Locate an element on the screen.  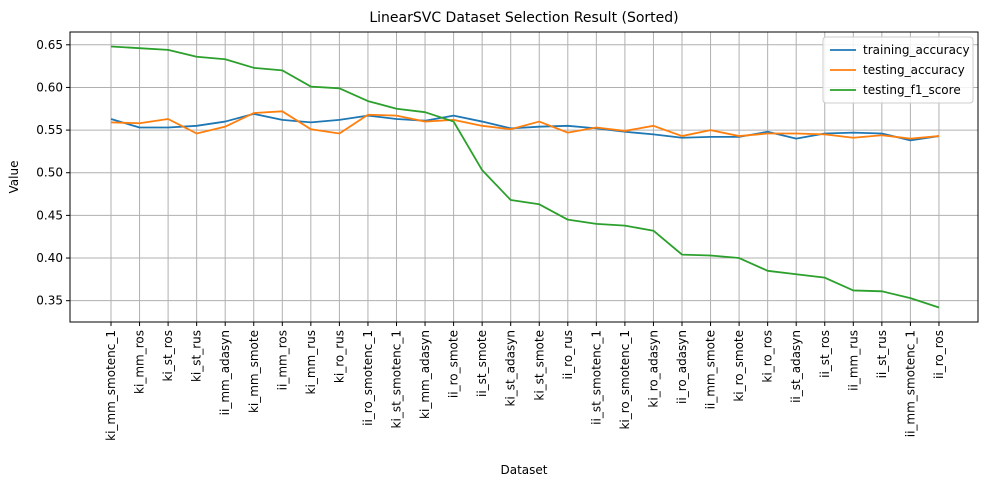
x-tick-label: ki_ro_rus is located at coordinates (339, 356).